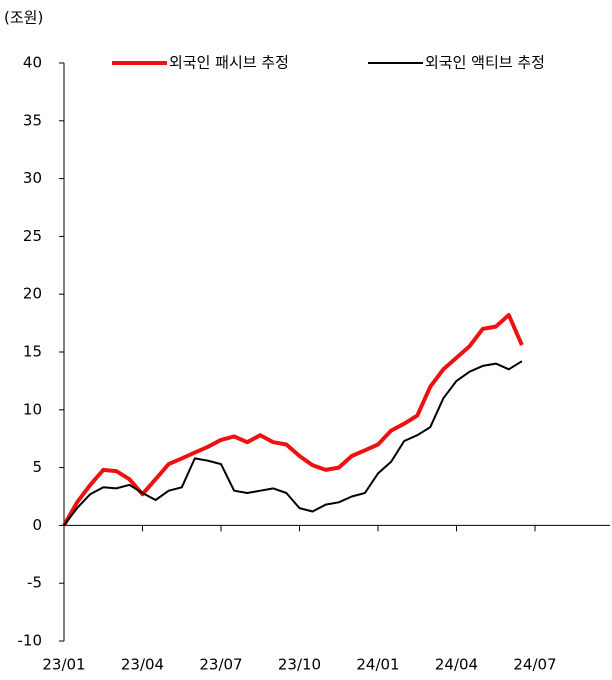 The width and height of the screenshot is (612, 680). I want to click on y-tick-label: 35, so click(32, 120).